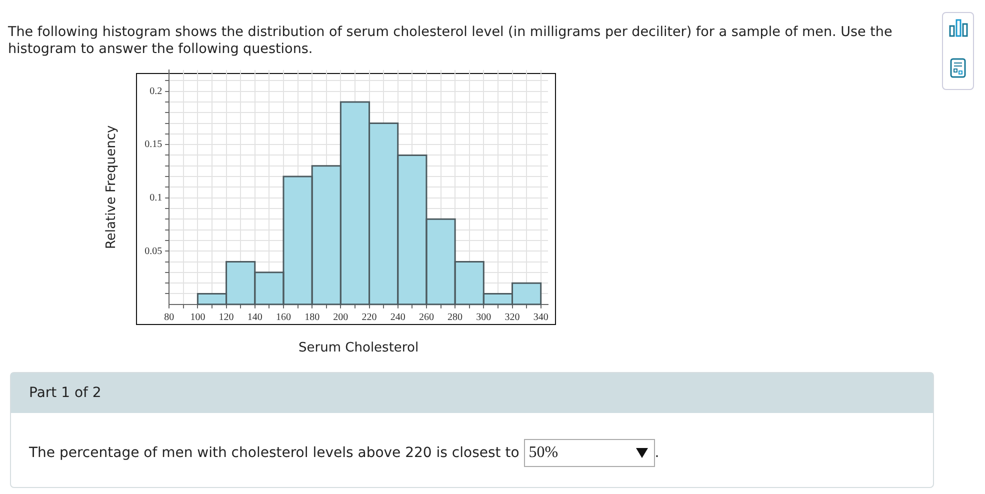 The image size is (985, 494). I want to click on x-tick-label: 240, so click(398, 318).